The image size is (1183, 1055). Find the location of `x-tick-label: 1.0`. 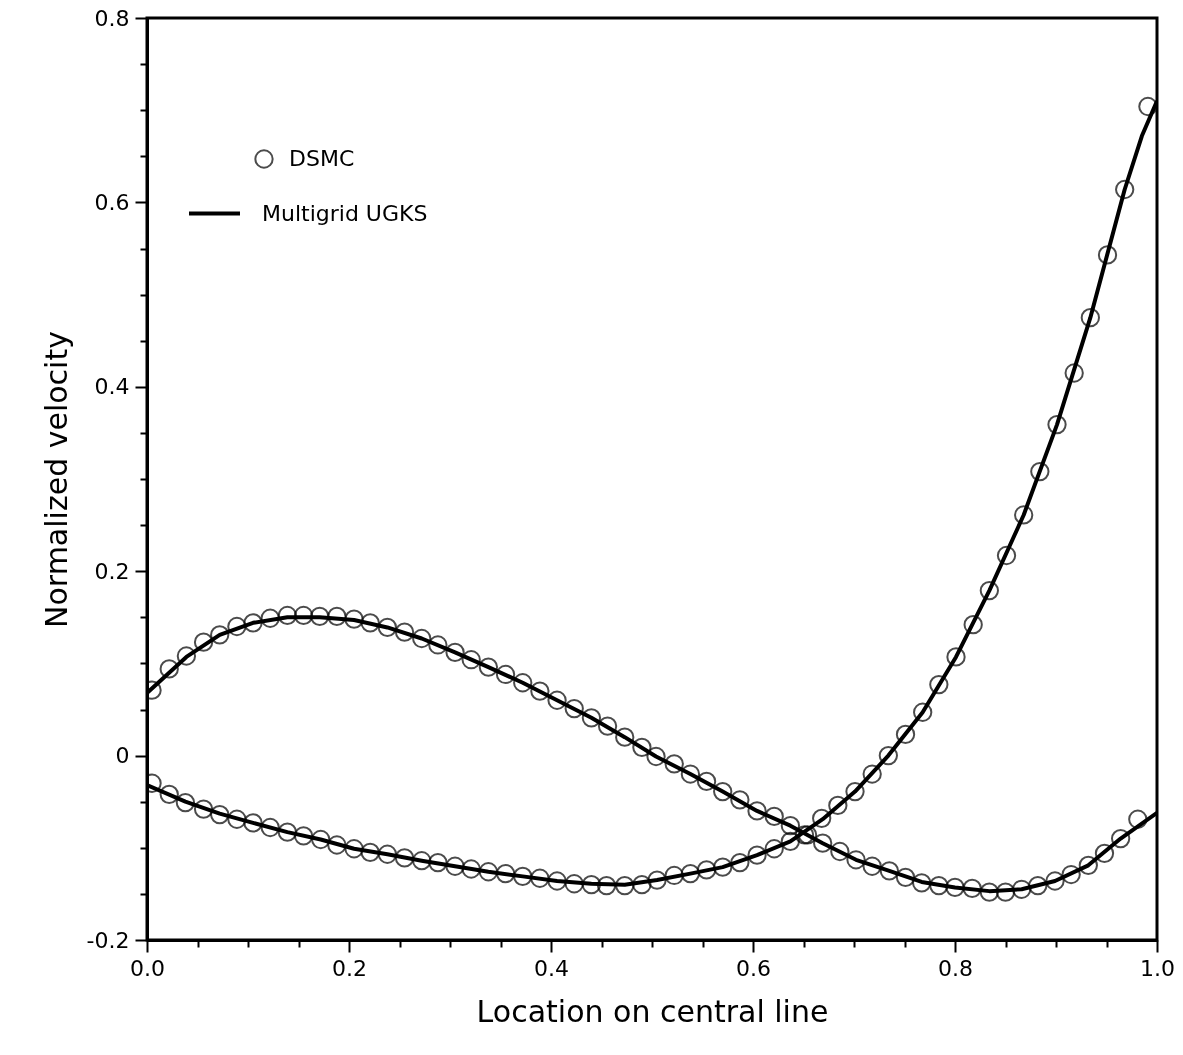

x-tick-label: 1.0 is located at coordinates (1157, 968).